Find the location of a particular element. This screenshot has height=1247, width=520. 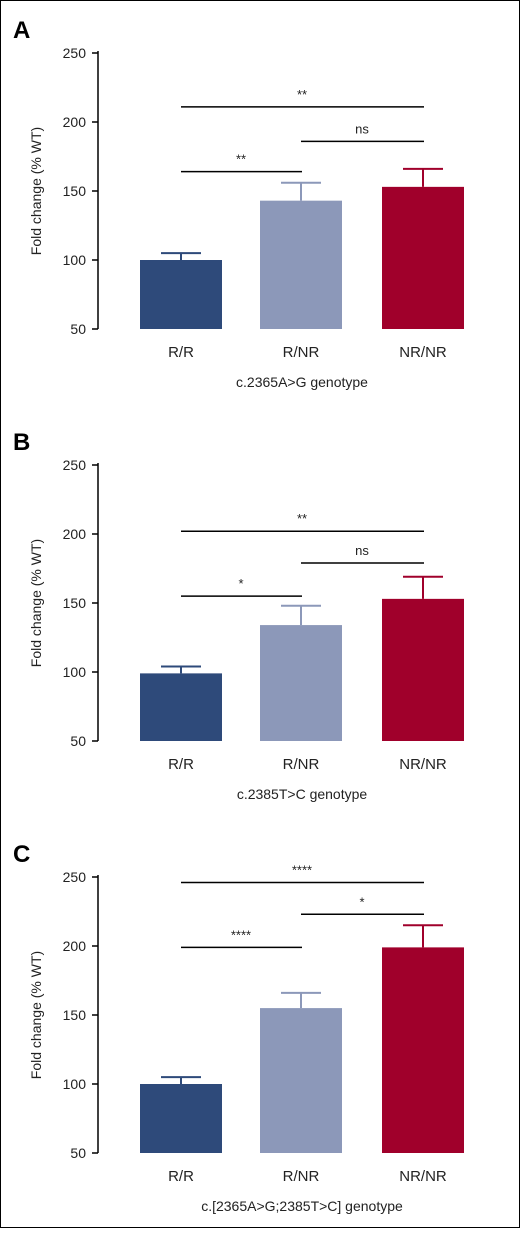

panel-letter: A is located at coordinates (22, 30).